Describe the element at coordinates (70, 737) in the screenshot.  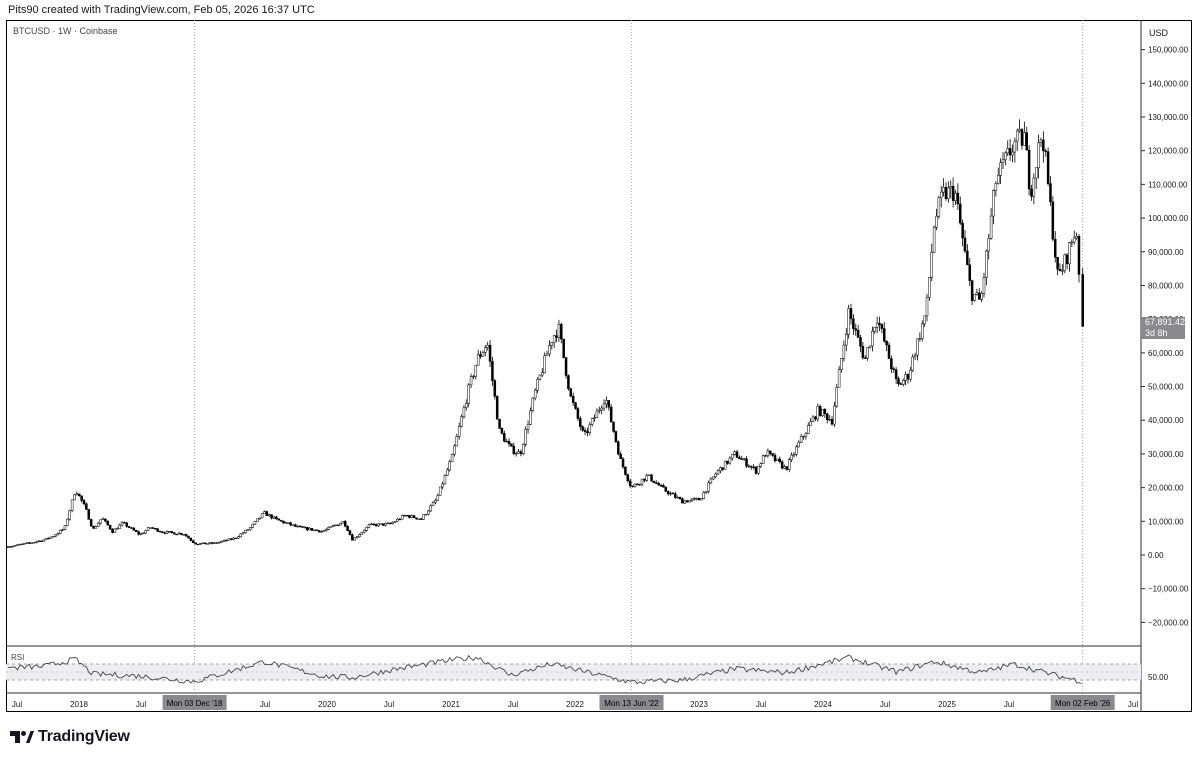
I see `tradingview-logo: TradingView` at that location.